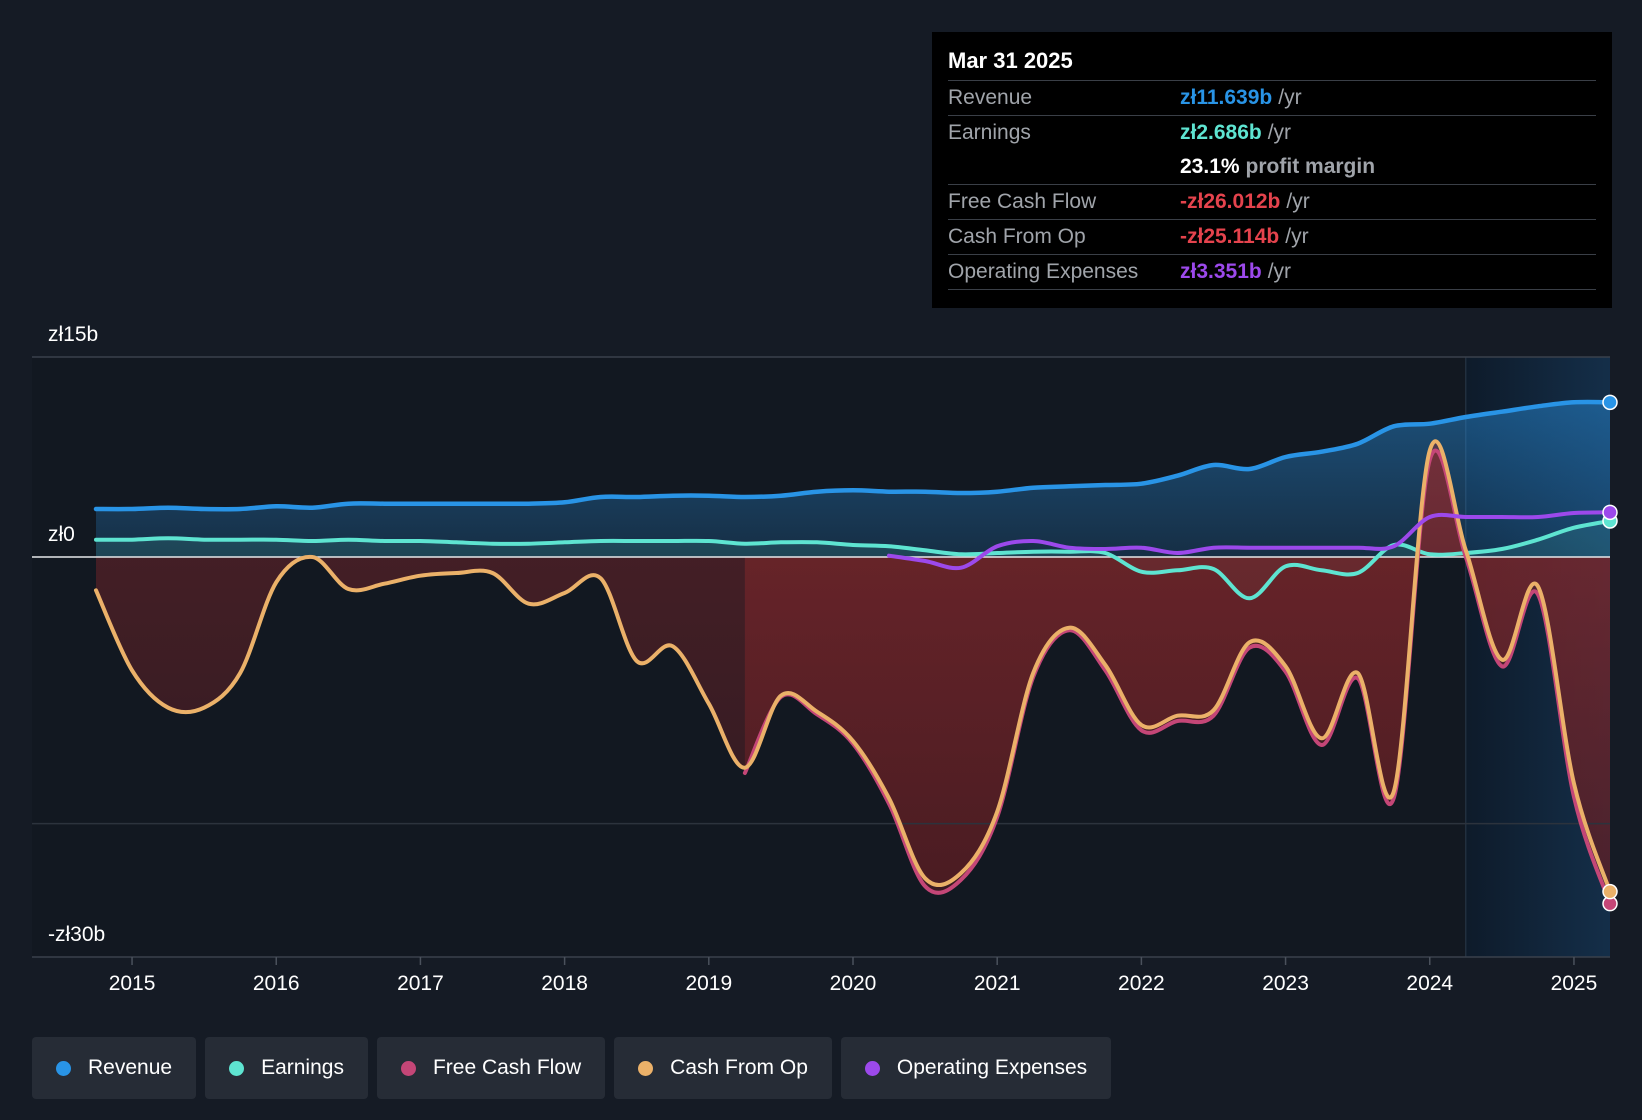 This screenshot has width=1642, height=1120. I want to click on series-line-revenue, so click(853, 455).